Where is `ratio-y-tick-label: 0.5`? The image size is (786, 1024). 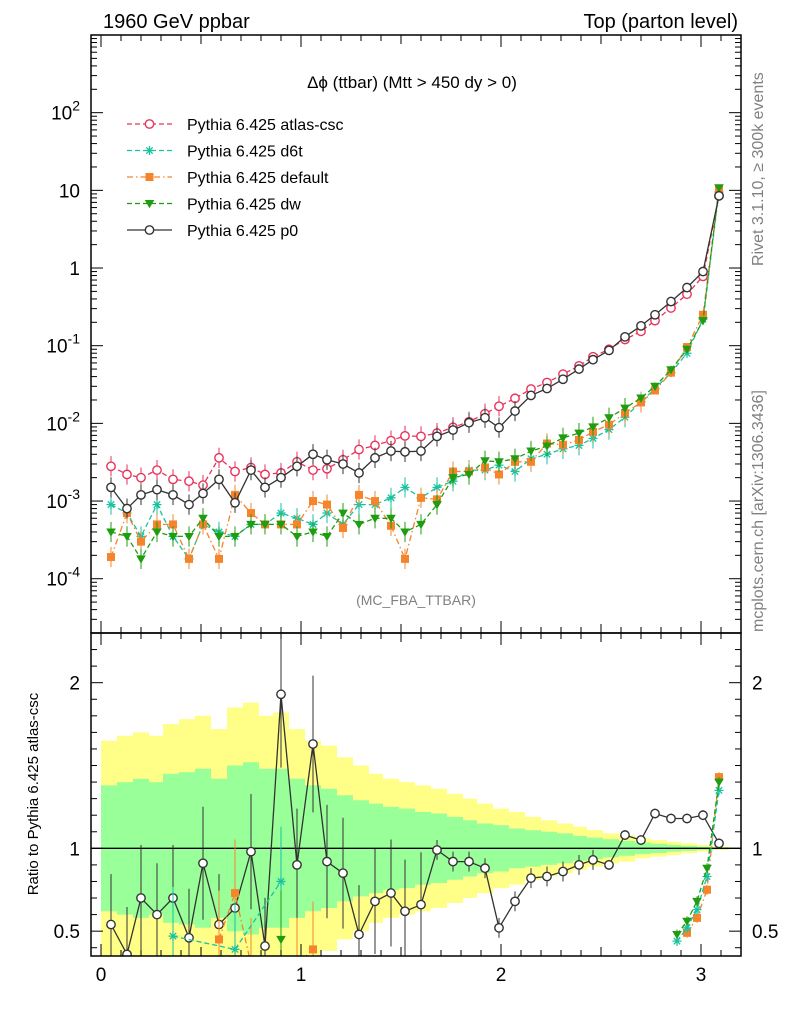 ratio-y-tick-label: 0.5 is located at coordinates (67, 932).